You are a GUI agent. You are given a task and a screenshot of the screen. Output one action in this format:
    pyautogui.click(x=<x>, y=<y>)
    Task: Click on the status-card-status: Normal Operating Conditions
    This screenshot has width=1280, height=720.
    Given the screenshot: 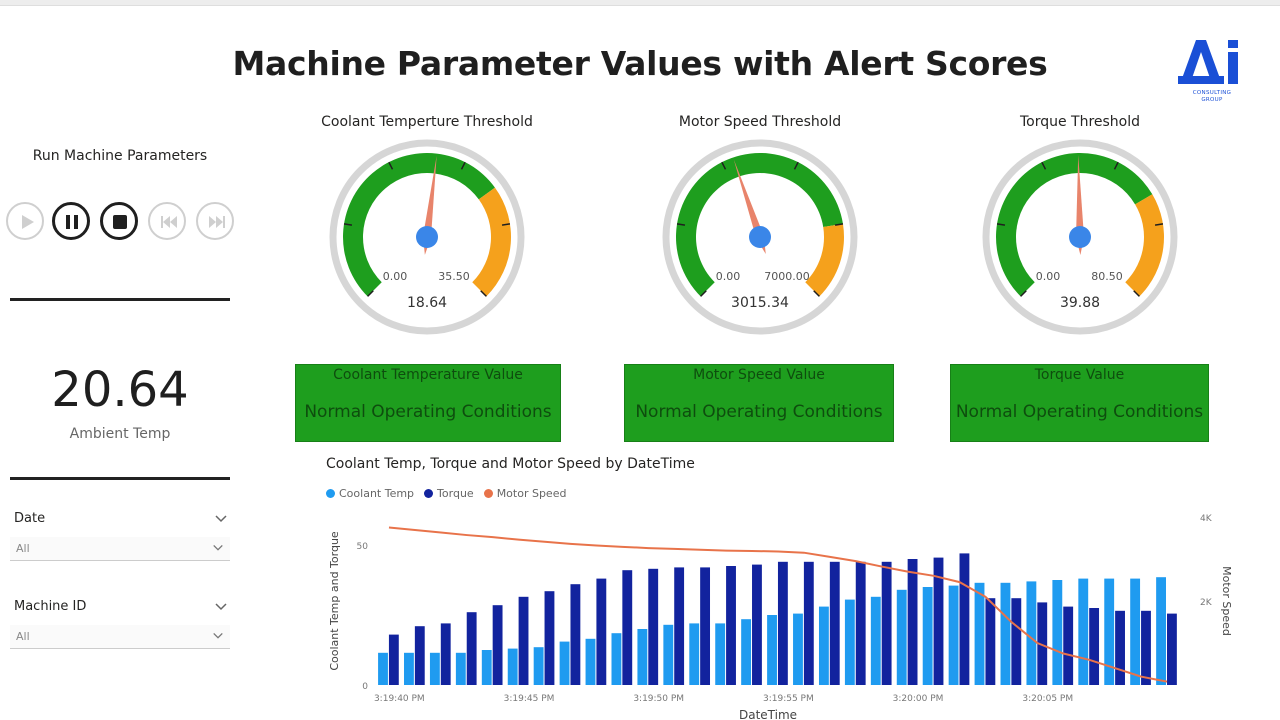 What is the action you would take?
    pyautogui.click(x=428, y=412)
    